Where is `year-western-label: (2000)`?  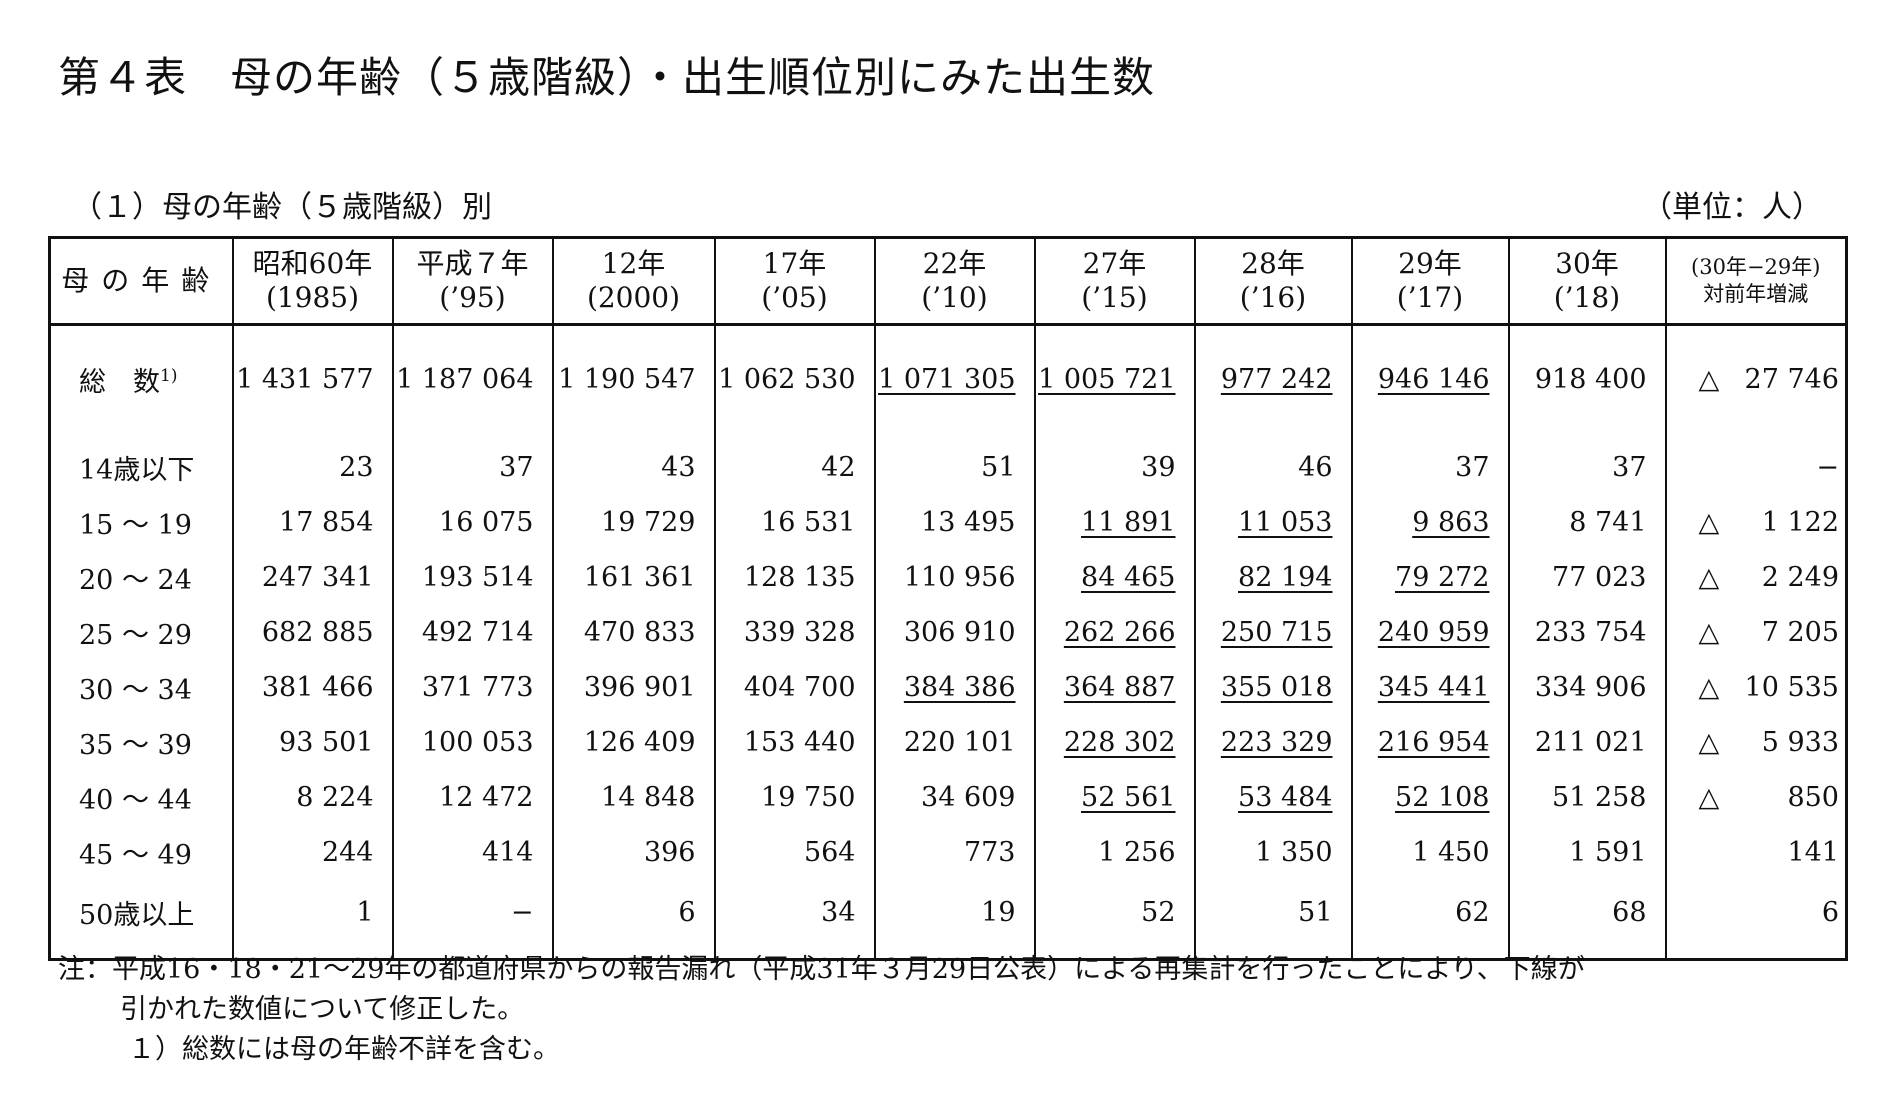
year-western-label: (2000) is located at coordinates (633, 297).